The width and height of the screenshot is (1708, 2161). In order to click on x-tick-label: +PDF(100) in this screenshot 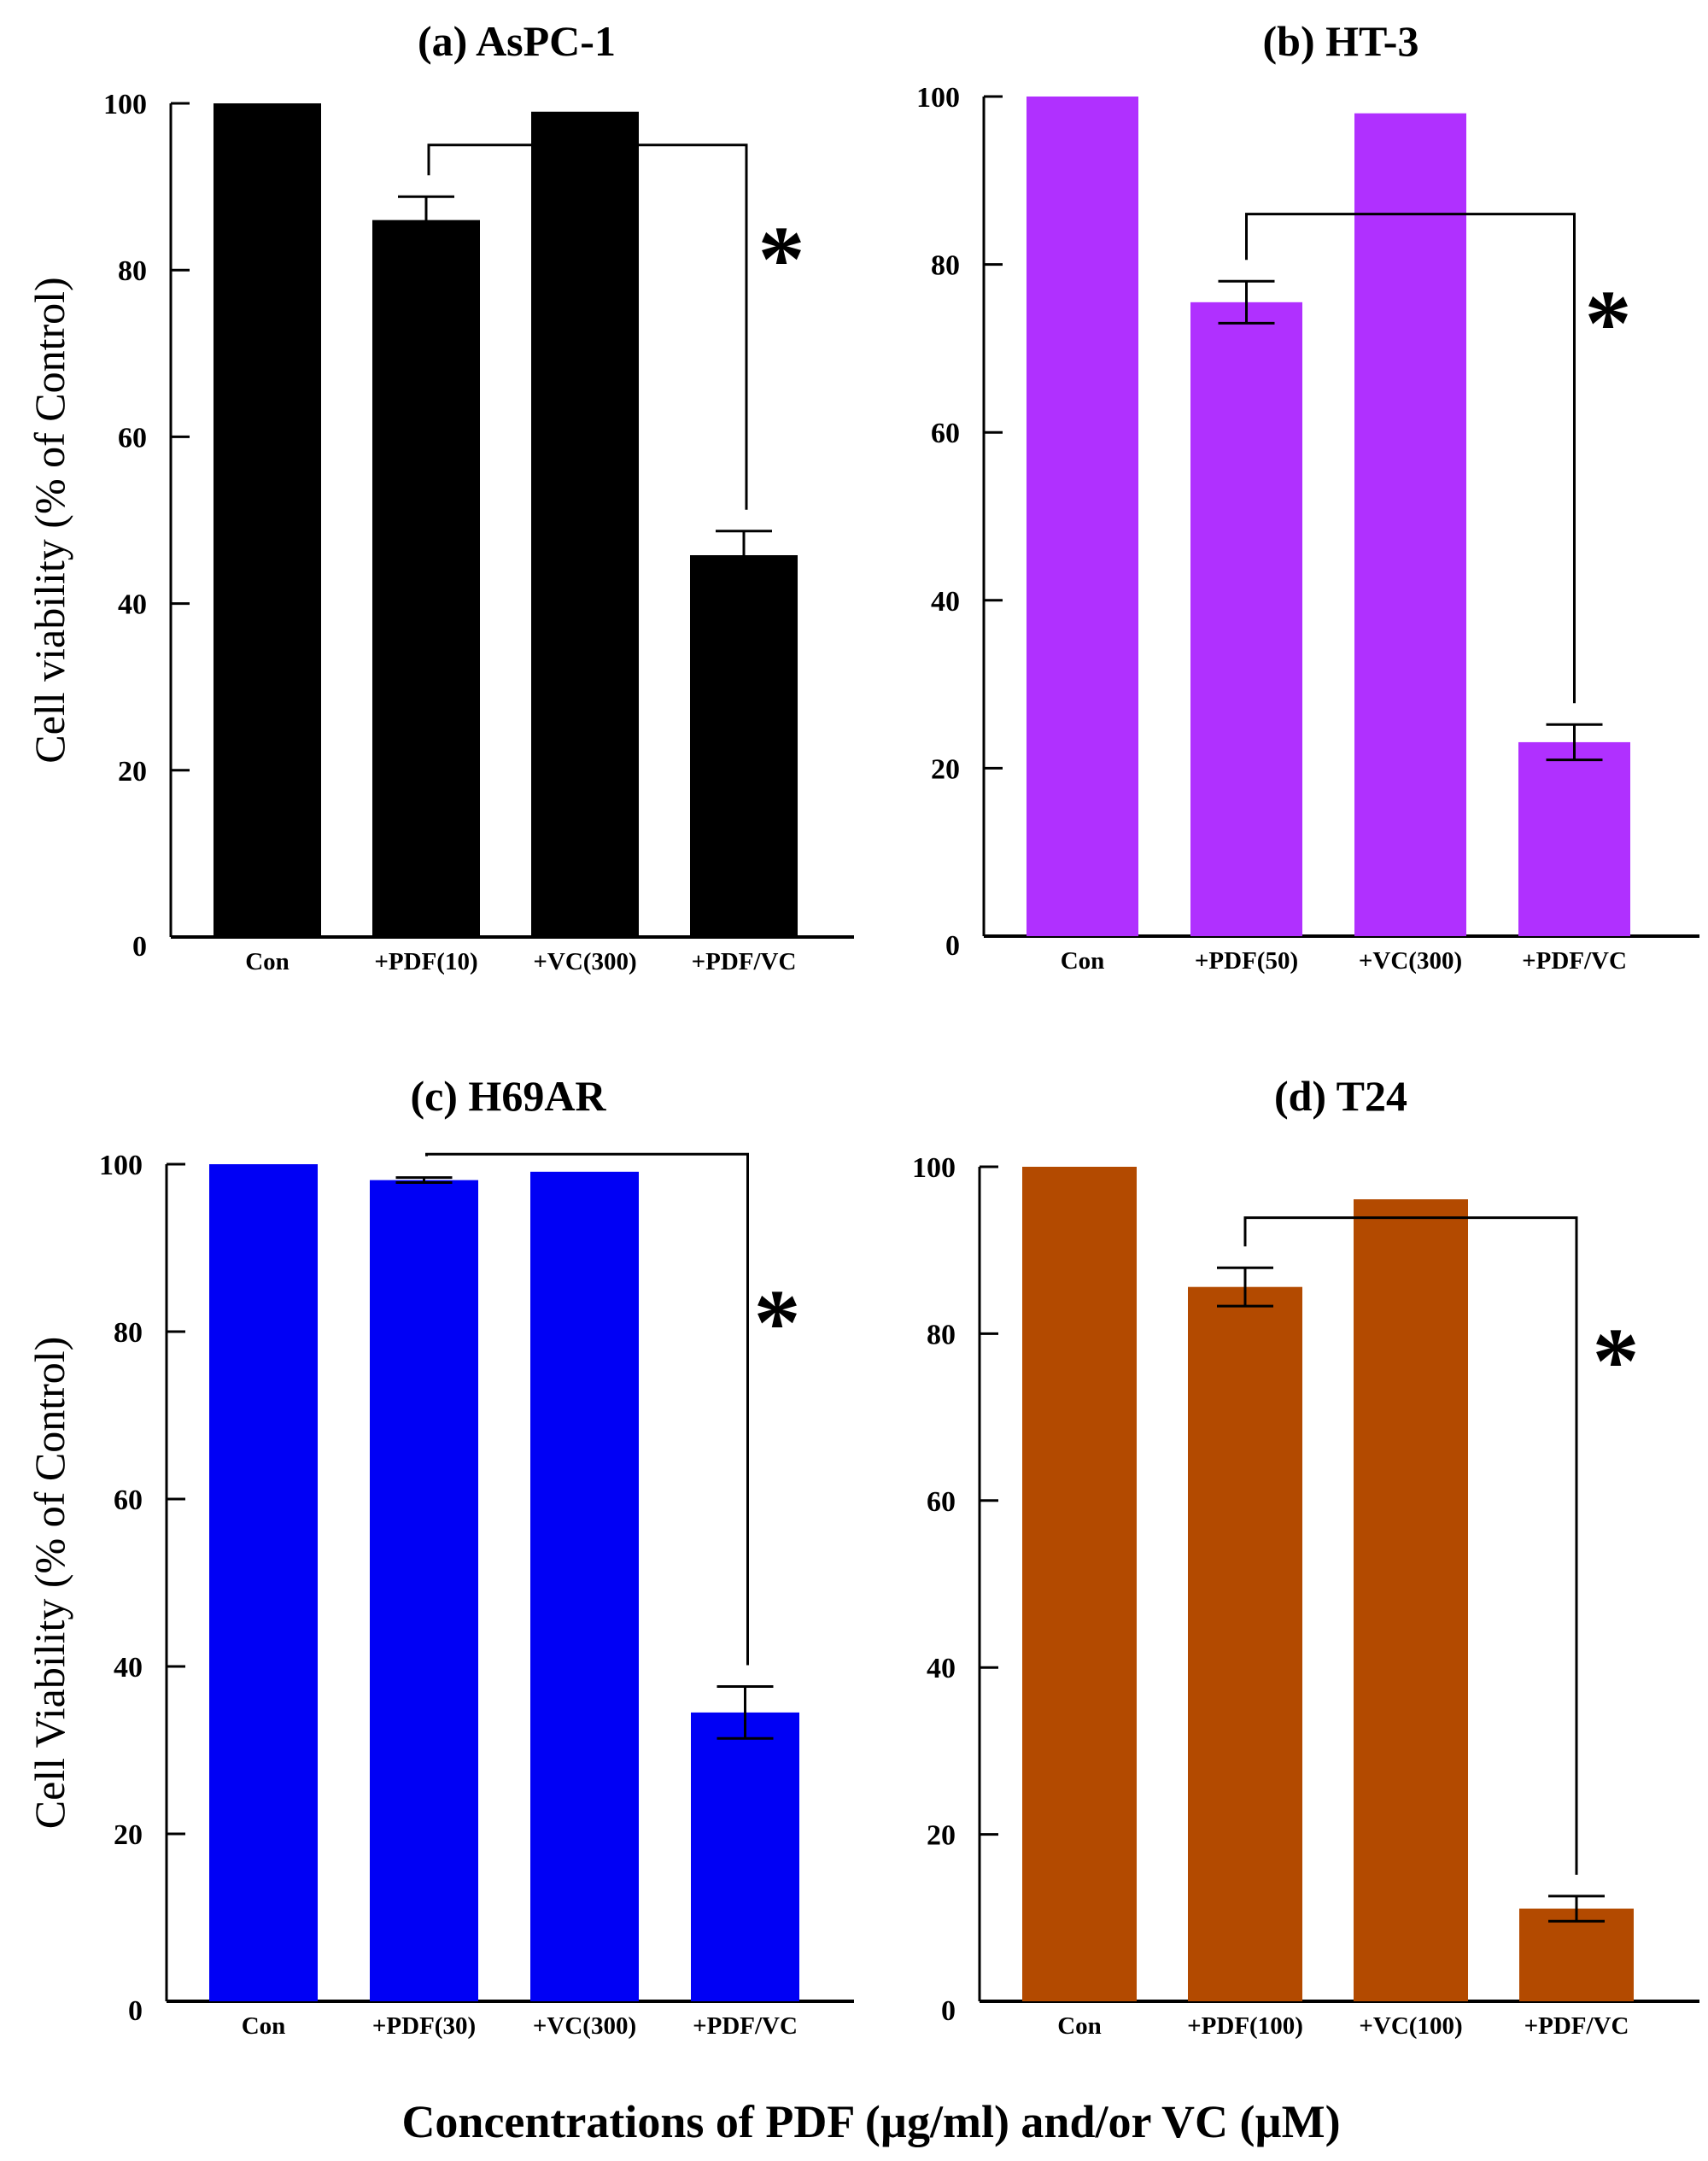, I will do `click(1245, 2026)`.